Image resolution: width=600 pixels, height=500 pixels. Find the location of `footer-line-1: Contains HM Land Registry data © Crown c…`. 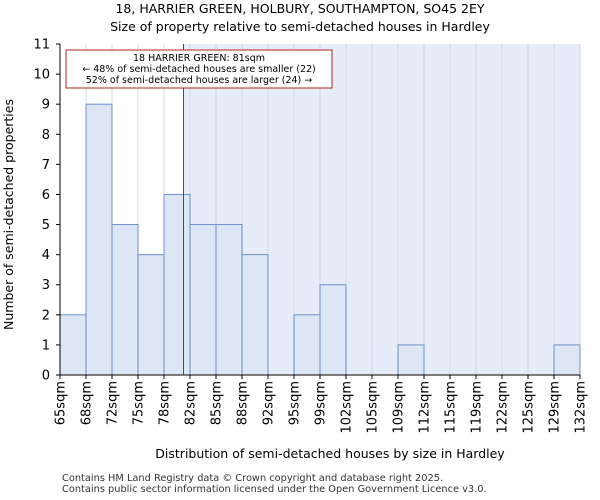

footer-line-1: Contains HM Land Registry data © Crown c… is located at coordinates (253, 478).